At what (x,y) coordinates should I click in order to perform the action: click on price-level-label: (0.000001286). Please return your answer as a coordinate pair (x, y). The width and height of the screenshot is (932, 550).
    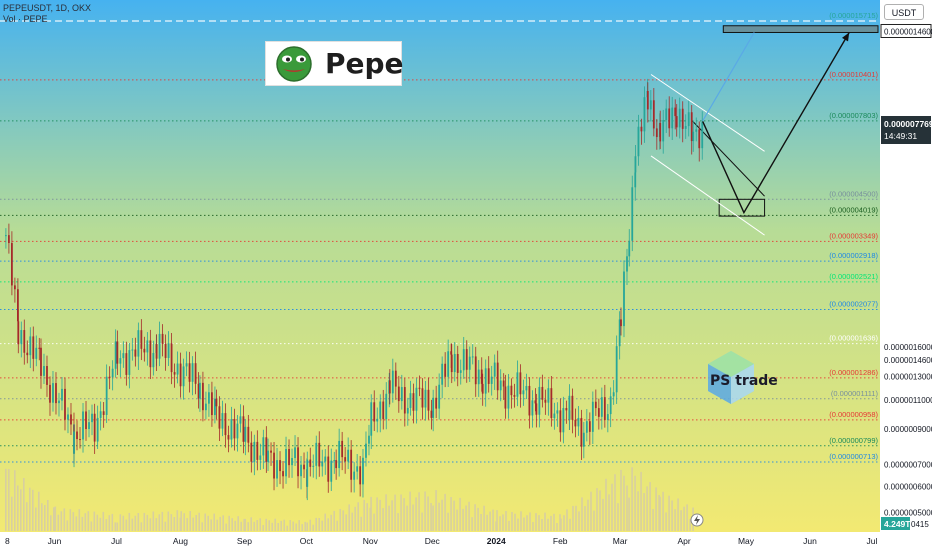
    Looking at the image, I should click on (853, 372).